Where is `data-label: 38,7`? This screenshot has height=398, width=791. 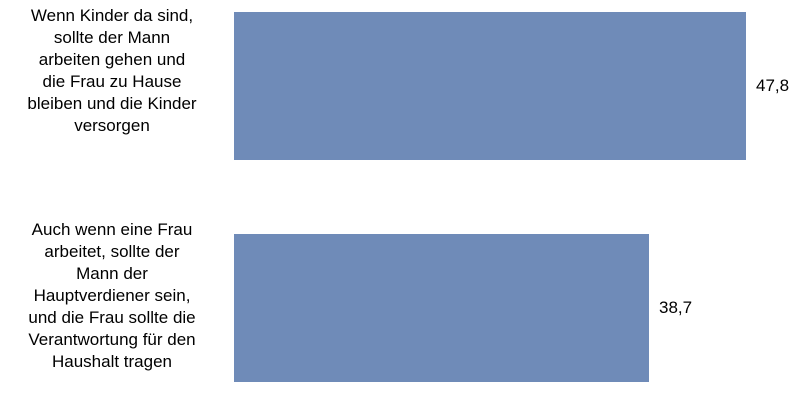
data-label: 38,7 is located at coordinates (676, 307).